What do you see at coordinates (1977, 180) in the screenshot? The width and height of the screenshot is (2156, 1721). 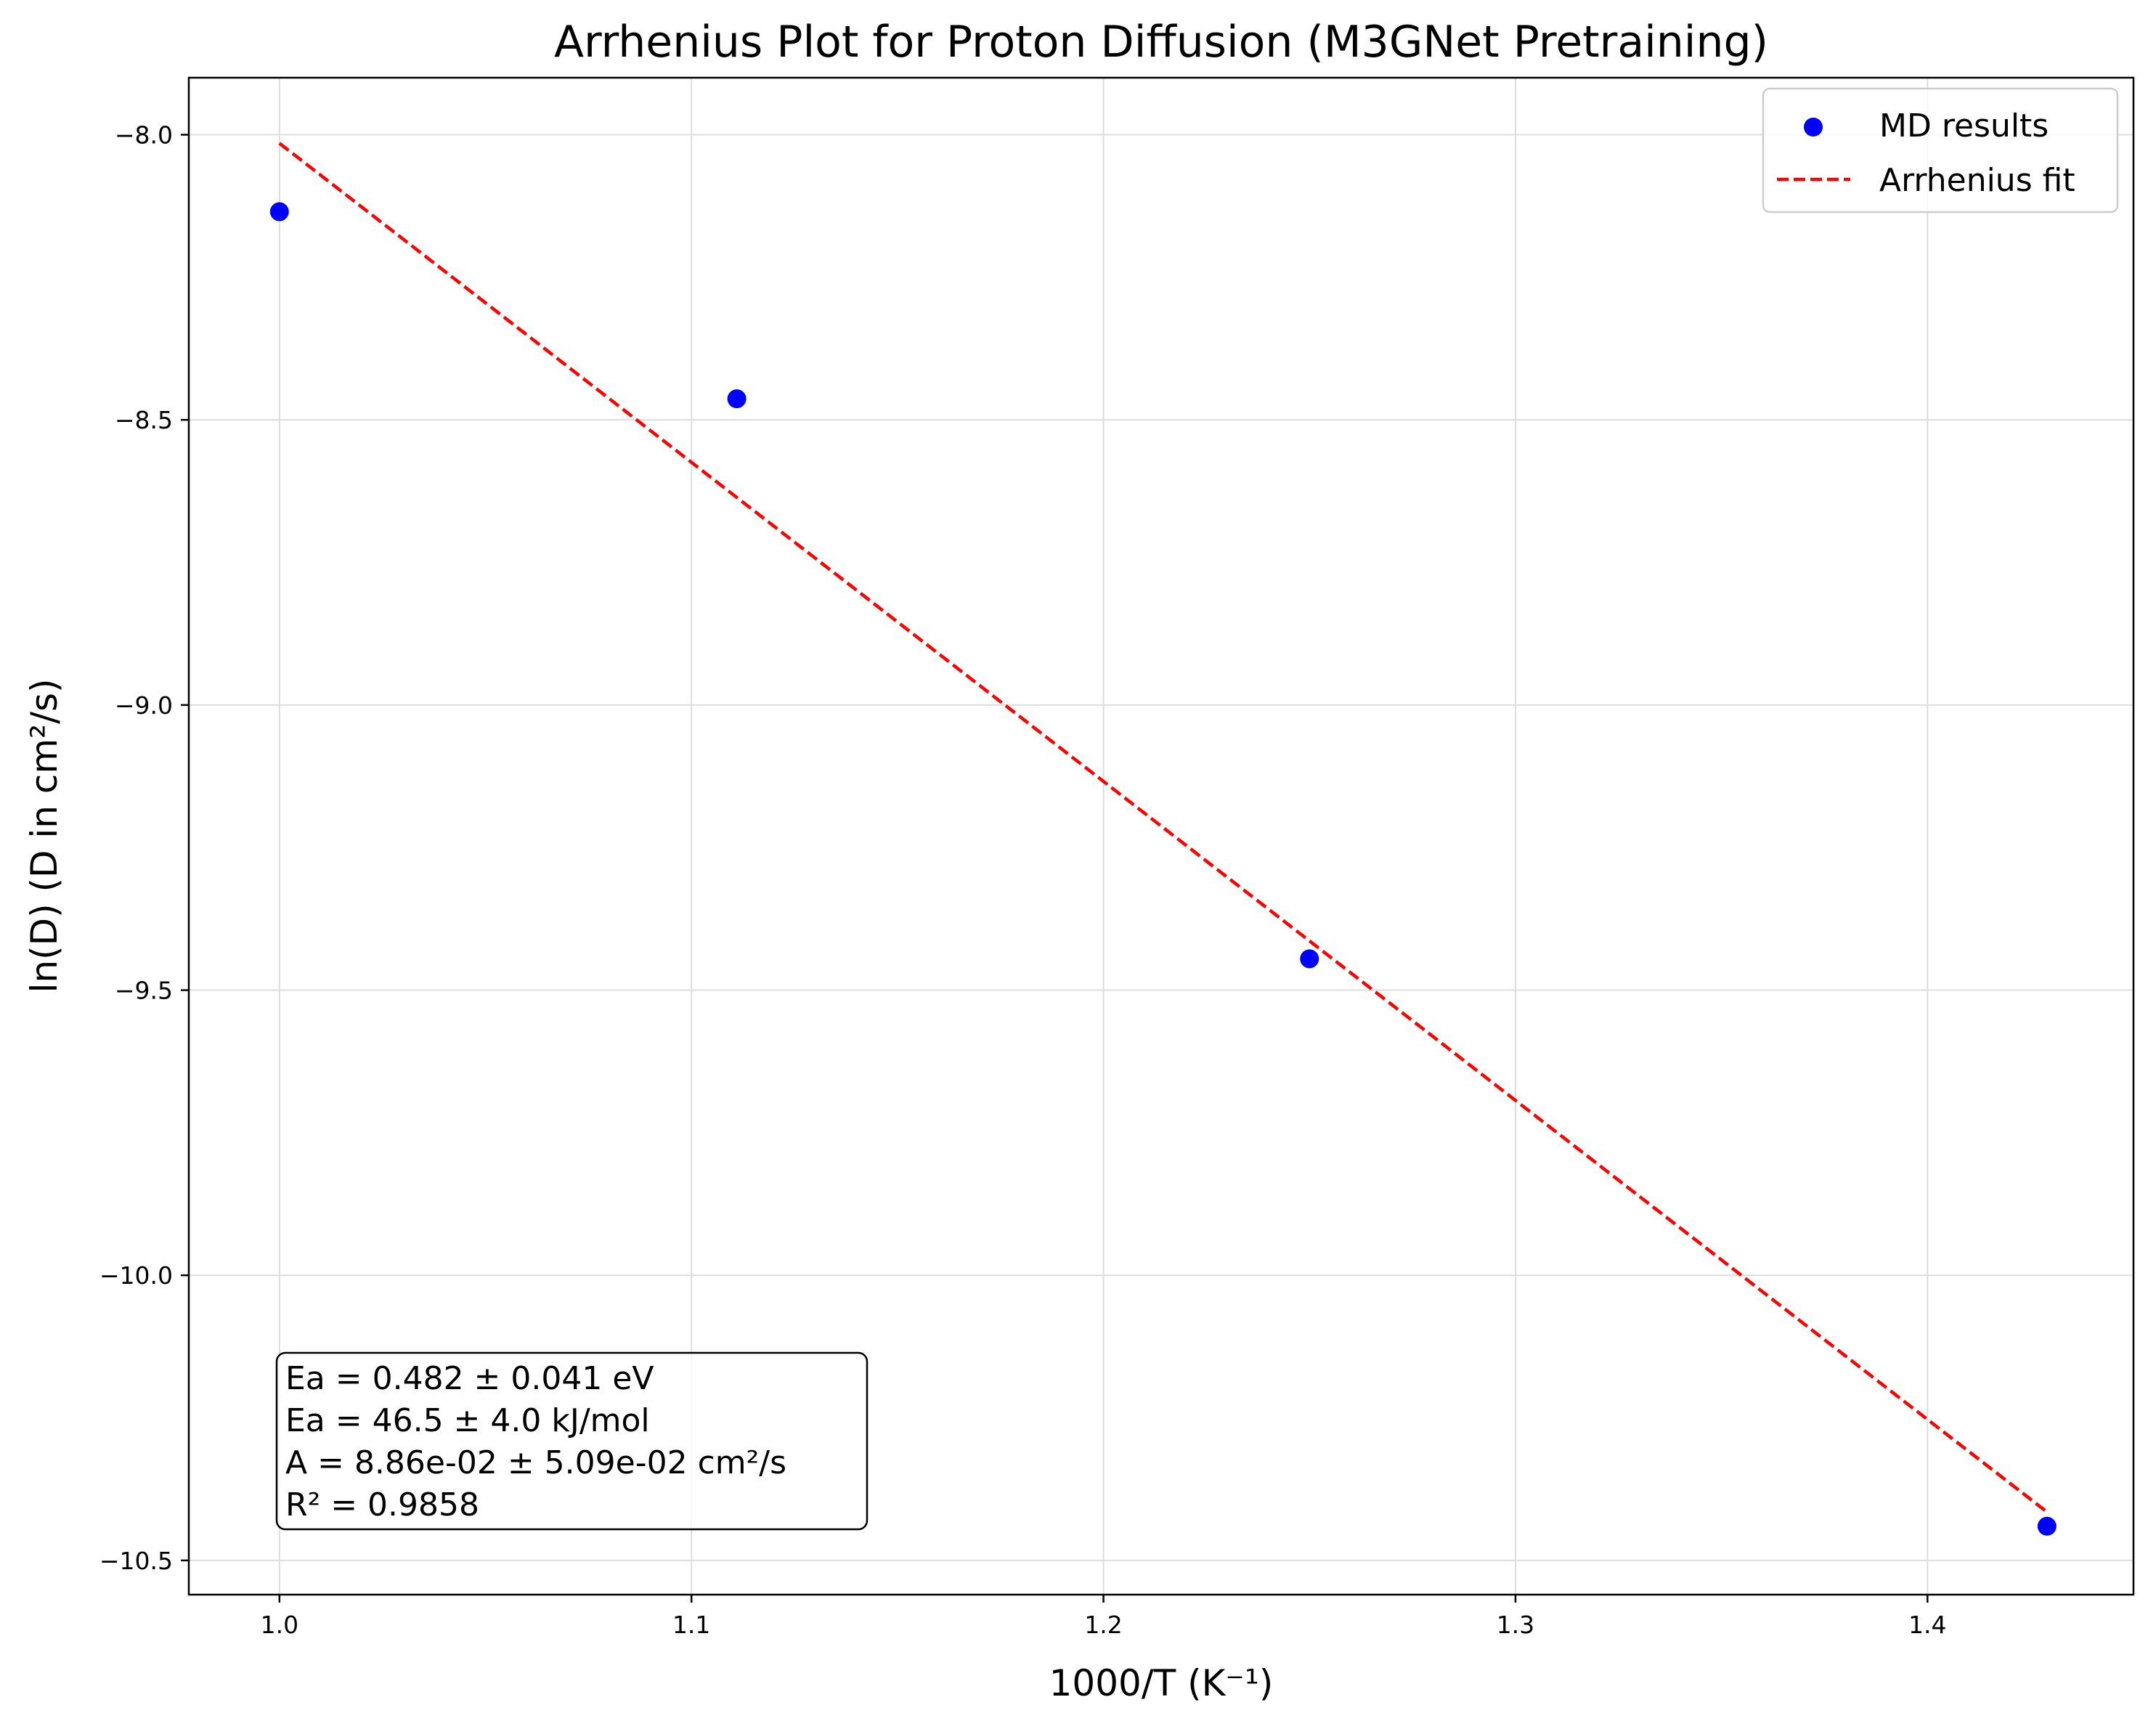 I see `legend-label-arrhenius-fit: Arrhenius fit` at bounding box center [1977, 180].